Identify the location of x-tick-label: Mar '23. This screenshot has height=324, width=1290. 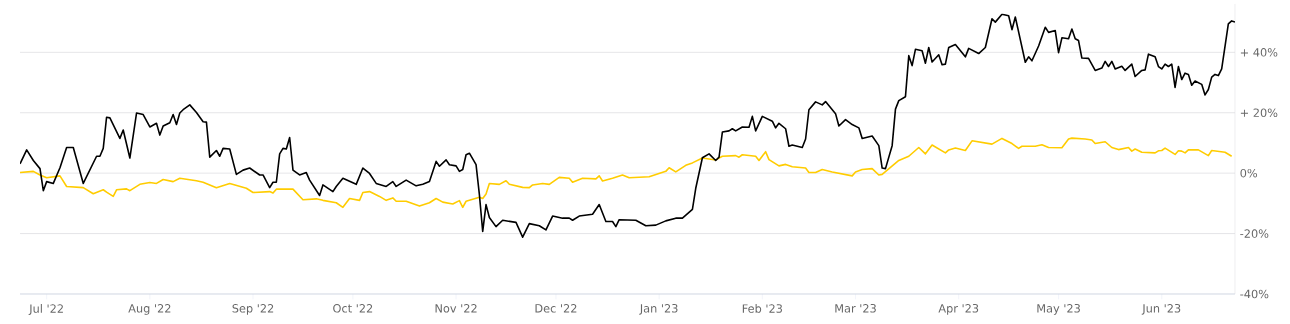
(855, 308).